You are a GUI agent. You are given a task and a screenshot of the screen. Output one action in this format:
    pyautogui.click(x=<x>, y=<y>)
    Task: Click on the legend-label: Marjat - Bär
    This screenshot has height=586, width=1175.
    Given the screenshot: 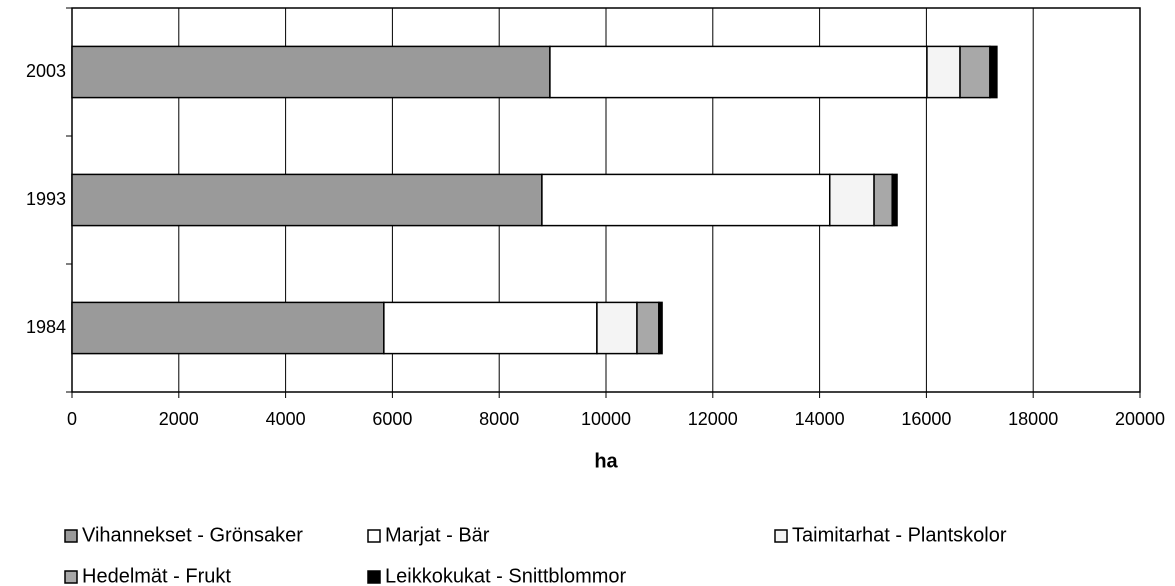 What is the action you would take?
    pyautogui.click(x=437, y=535)
    